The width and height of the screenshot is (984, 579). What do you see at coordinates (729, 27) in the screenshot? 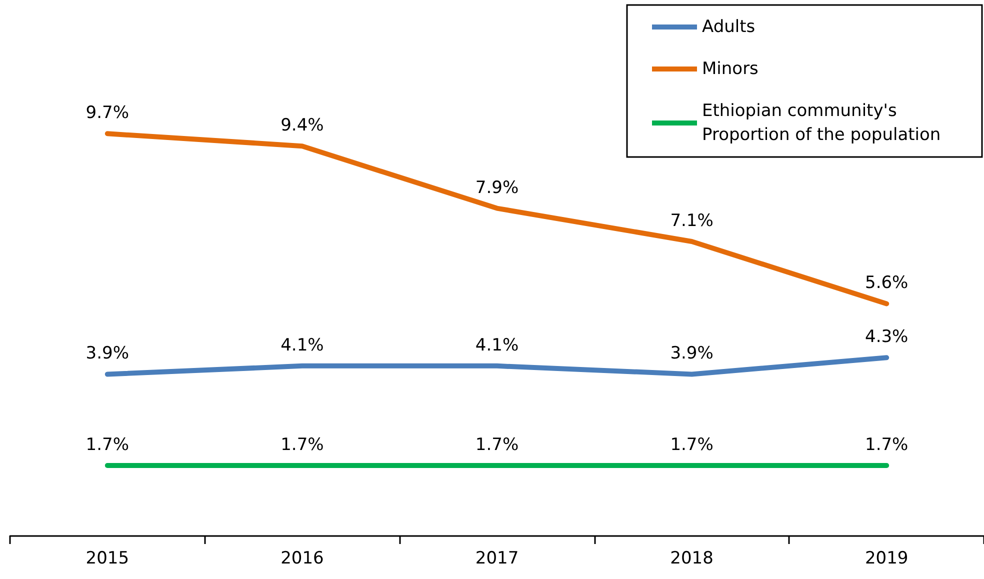
I see `legend-label: Adults` at bounding box center [729, 27].